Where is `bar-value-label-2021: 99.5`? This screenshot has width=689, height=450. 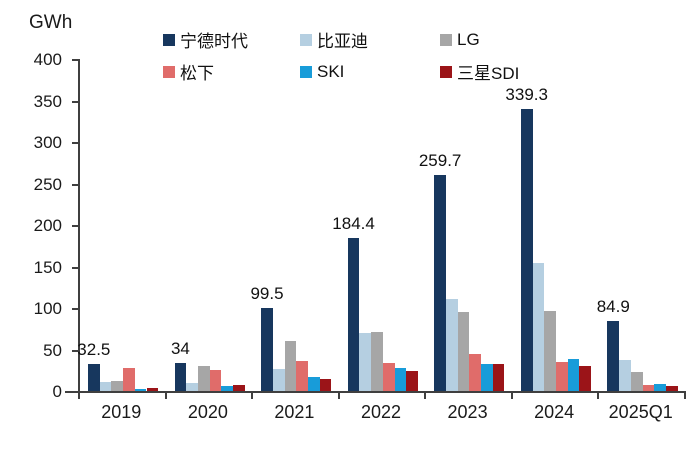 bar-value-label-2021: 99.5 is located at coordinates (267, 294).